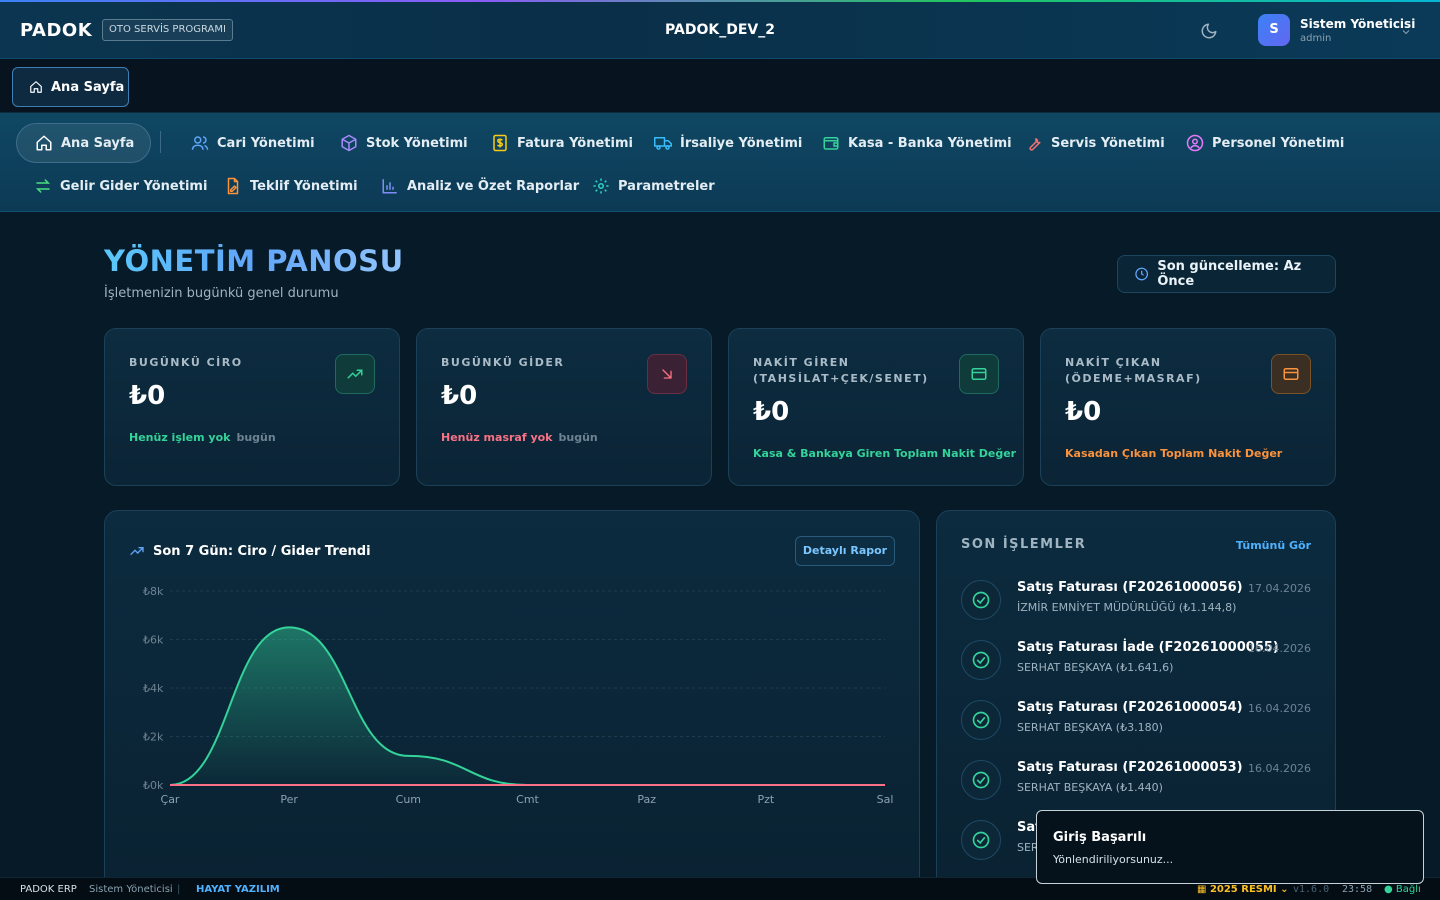  Describe the element at coordinates (1090, 727) in the screenshot. I see `transaction-subtitle: SERHAT BEŞKAYA (₺3.180)` at that location.